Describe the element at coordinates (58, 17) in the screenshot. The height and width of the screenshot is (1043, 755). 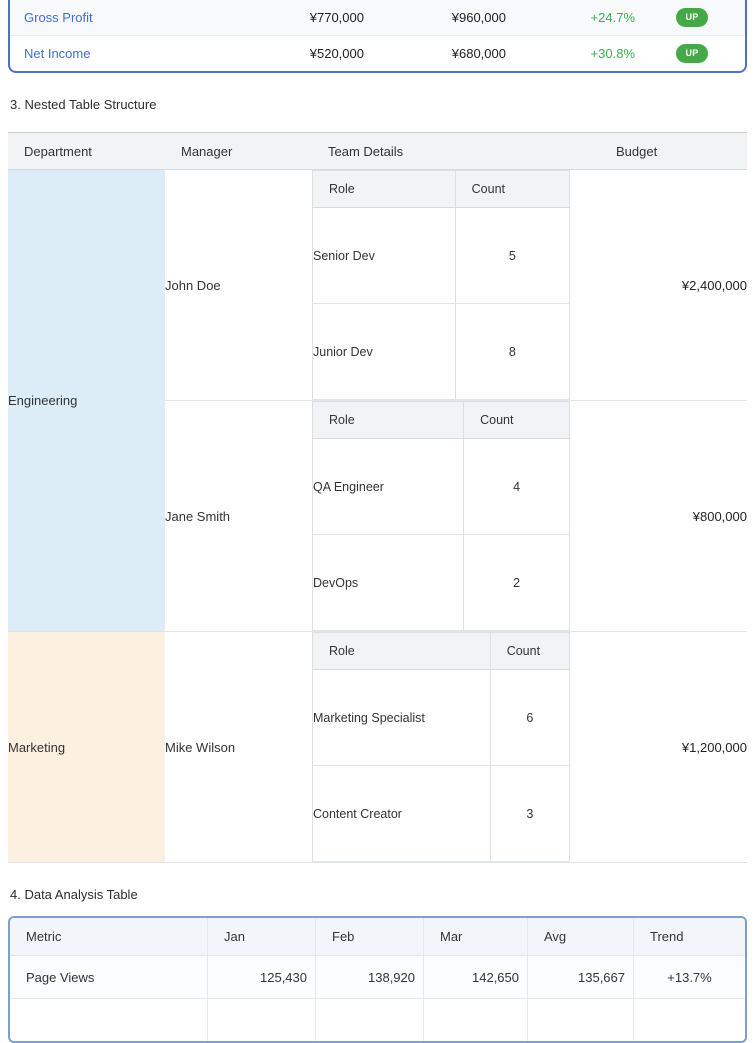
I see `metric-name: Gross Profit` at that location.